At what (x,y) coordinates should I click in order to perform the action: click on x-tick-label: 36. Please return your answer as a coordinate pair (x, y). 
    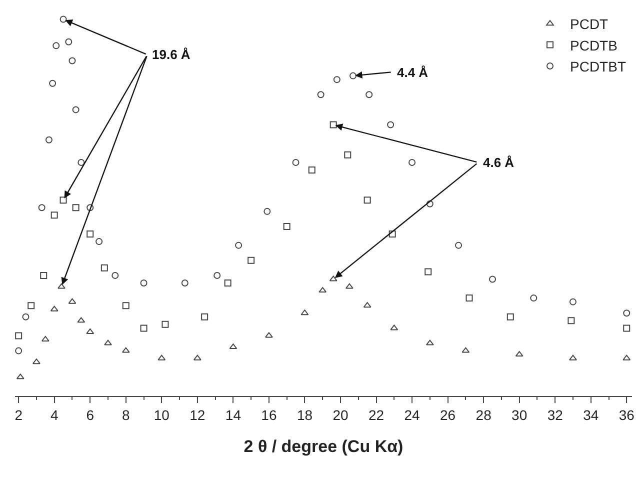
    Looking at the image, I should click on (626, 414).